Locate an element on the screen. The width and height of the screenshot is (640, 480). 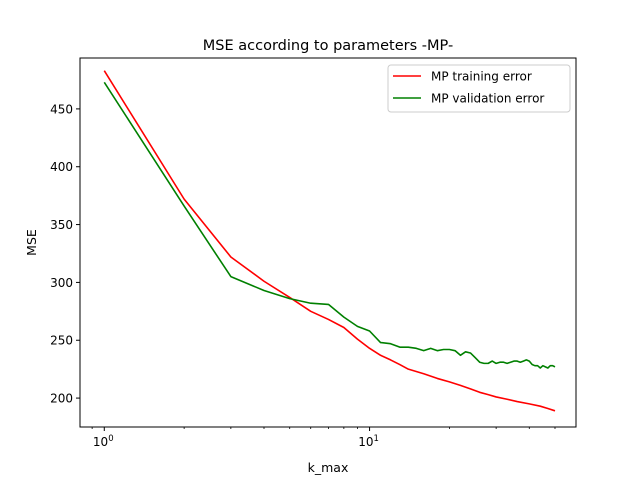
legend-label-training: MP training error is located at coordinates (481, 77).